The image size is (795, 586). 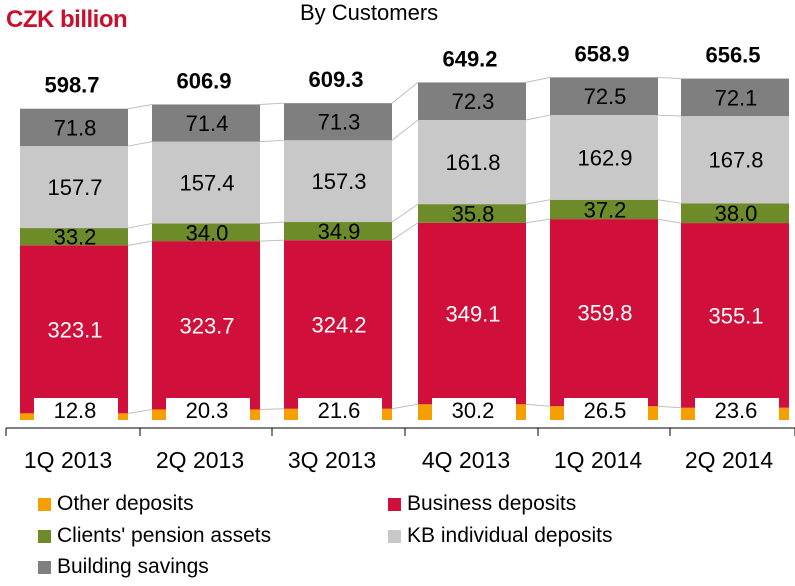 I want to click on legend-item-pension-assets: Clients' pension assets, so click(x=154, y=536).